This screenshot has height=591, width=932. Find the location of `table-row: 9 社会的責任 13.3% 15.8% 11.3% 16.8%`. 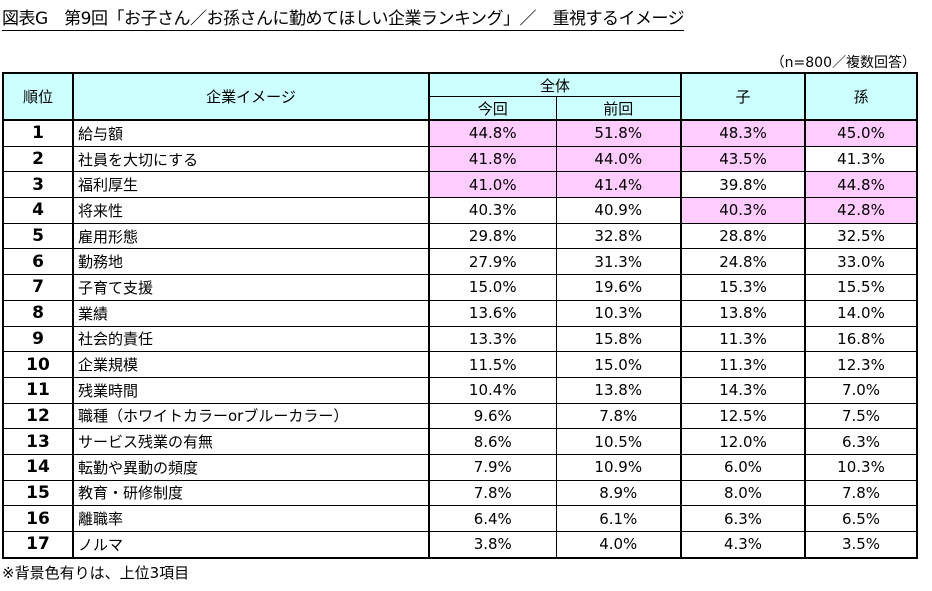

table-row: 9 社会的責任 13.3% 15.8% 11.3% 16.8% is located at coordinates (460, 339).